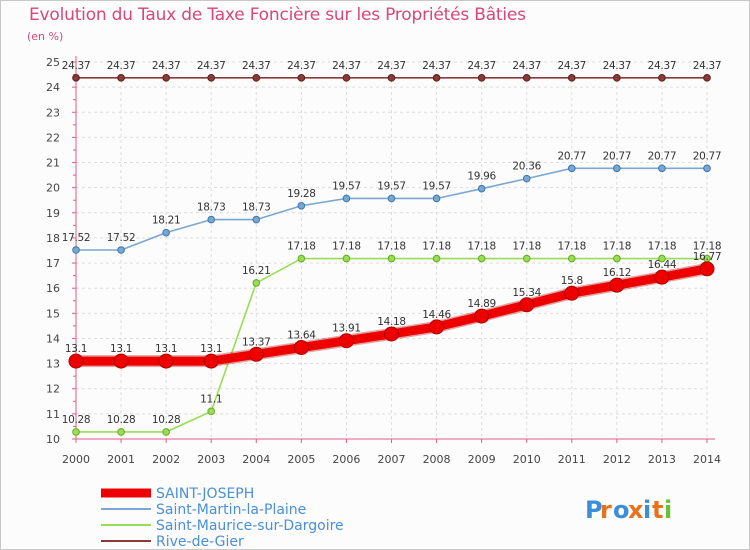 This screenshot has width=750, height=550. What do you see at coordinates (53, 62) in the screenshot?
I see `y-tick-label: 25` at bounding box center [53, 62].